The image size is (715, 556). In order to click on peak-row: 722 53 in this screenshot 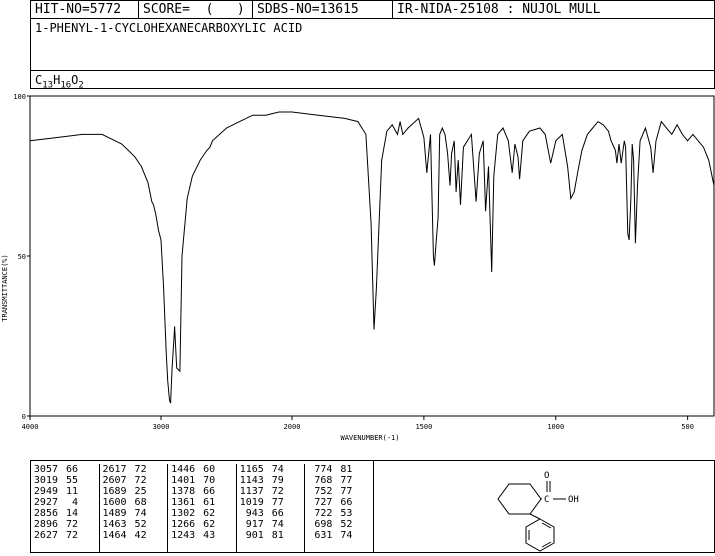, I will do `click(339, 513)`.